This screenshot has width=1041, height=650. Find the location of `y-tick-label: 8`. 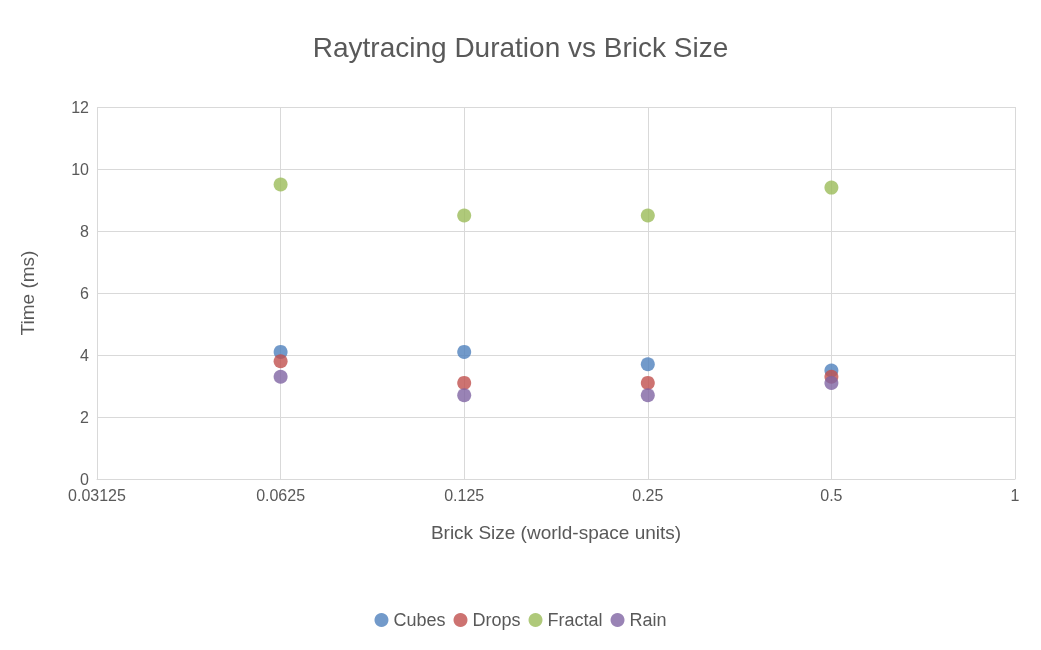

y-tick-label: 8 is located at coordinates (85, 231).